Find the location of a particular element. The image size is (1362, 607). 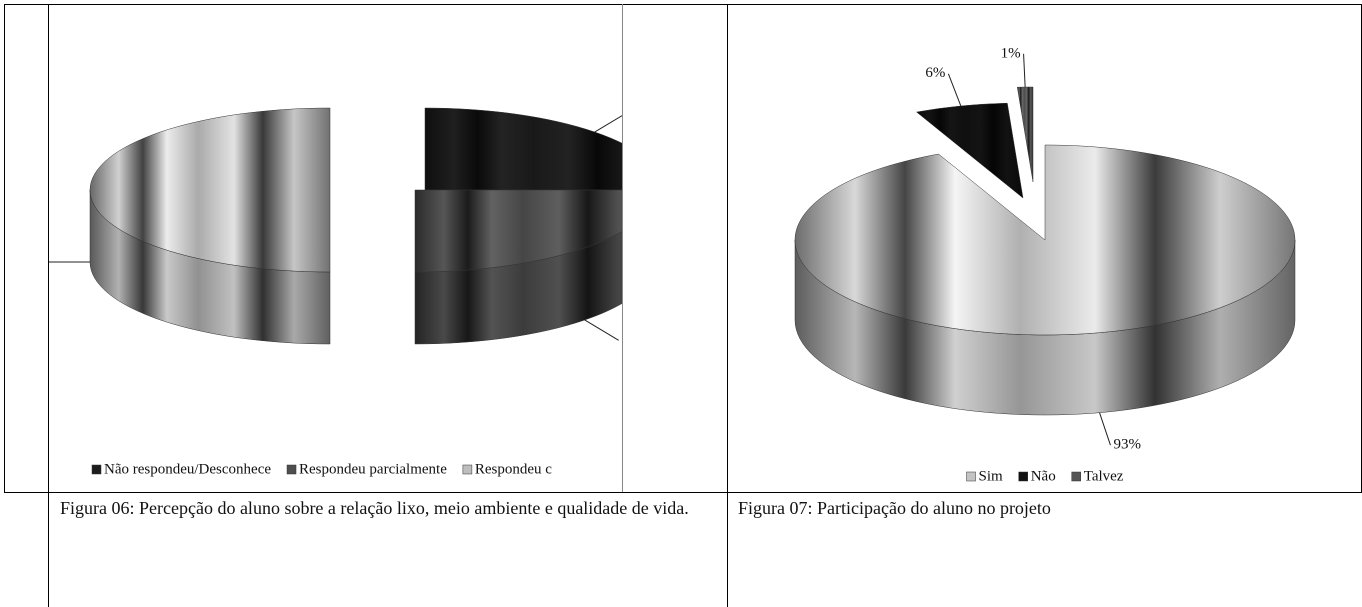

legend-label: Respondeu parcialmente is located at coordinates (373, 469).